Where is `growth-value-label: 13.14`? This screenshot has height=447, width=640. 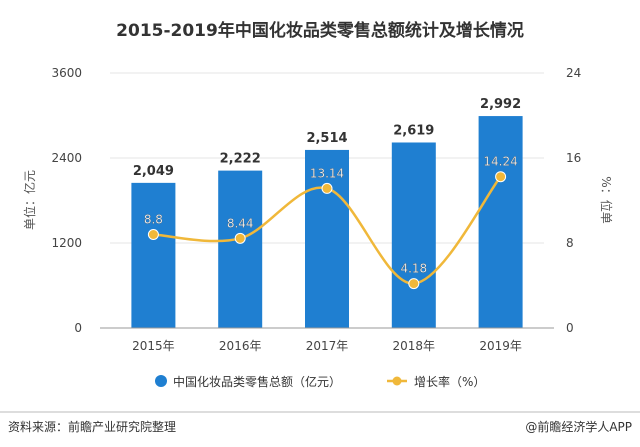 growth-value-label: 13.14 is located at coordinates (327, 173).